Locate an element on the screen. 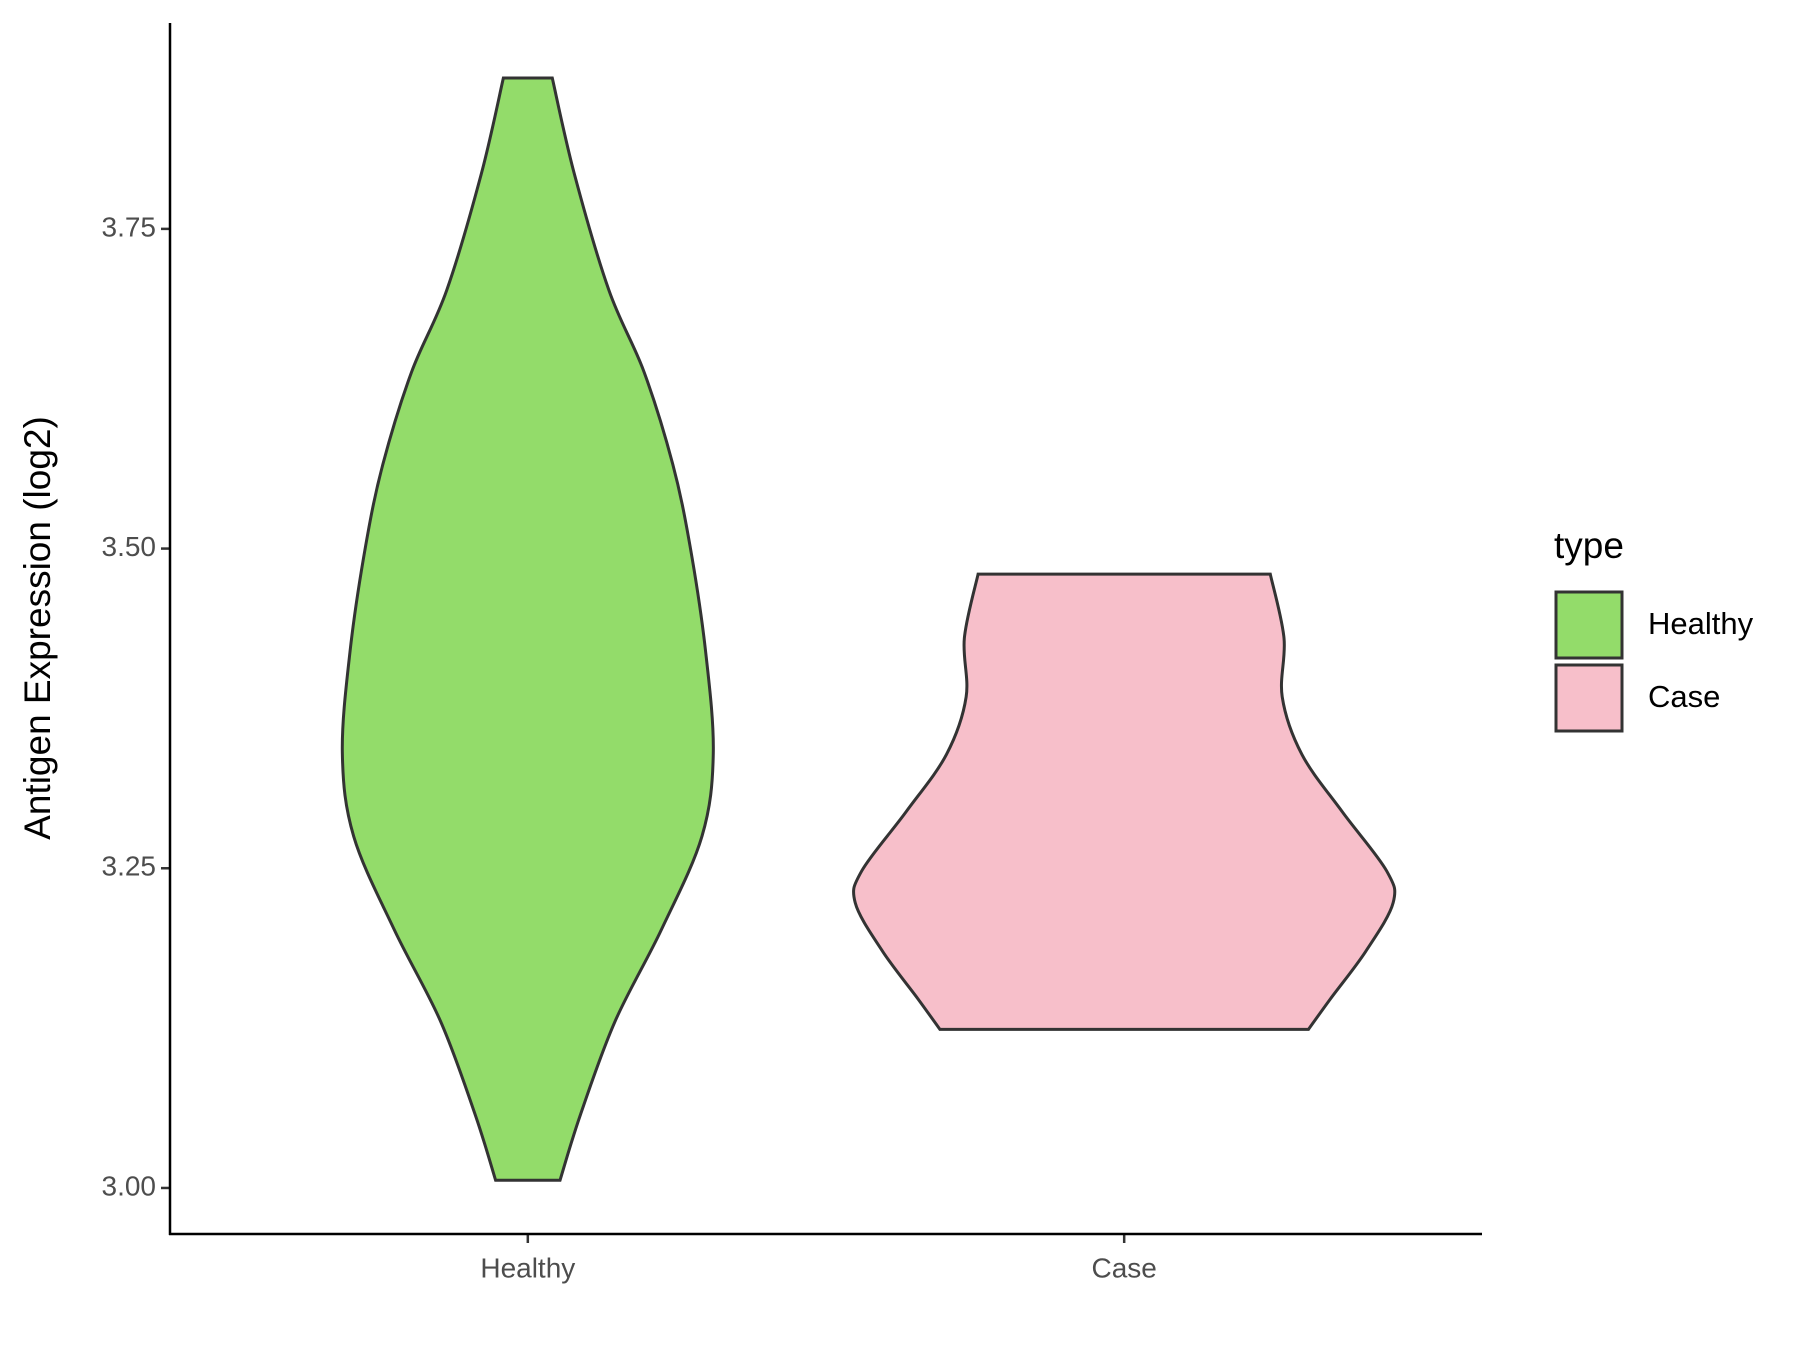  y-tick-label: 3.75 is located at coordinates (129, 226).